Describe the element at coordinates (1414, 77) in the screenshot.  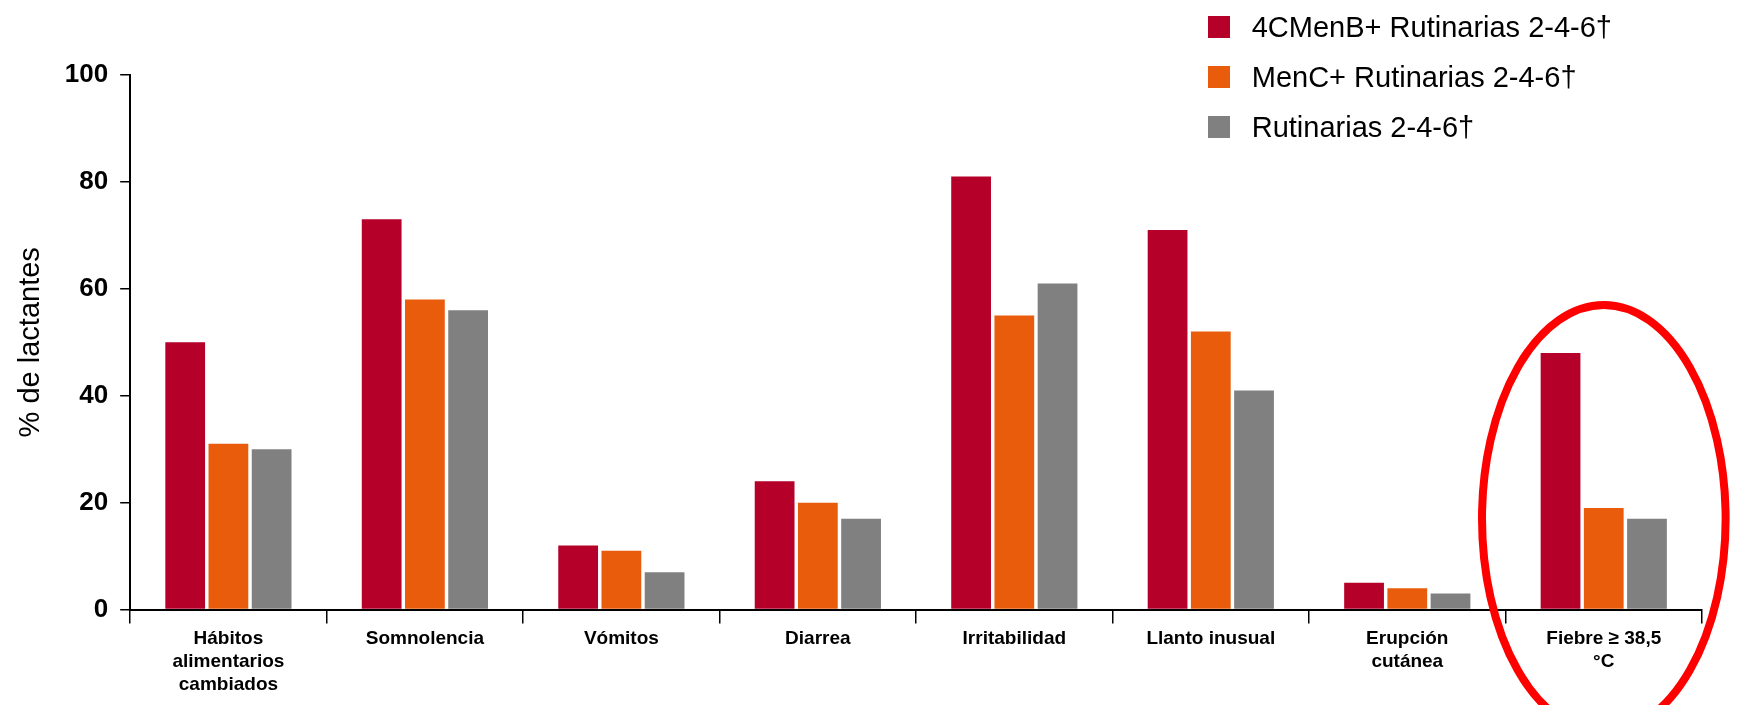
I see `legend-label: MenC+ Rutinarias 2-4-6†` at that location.